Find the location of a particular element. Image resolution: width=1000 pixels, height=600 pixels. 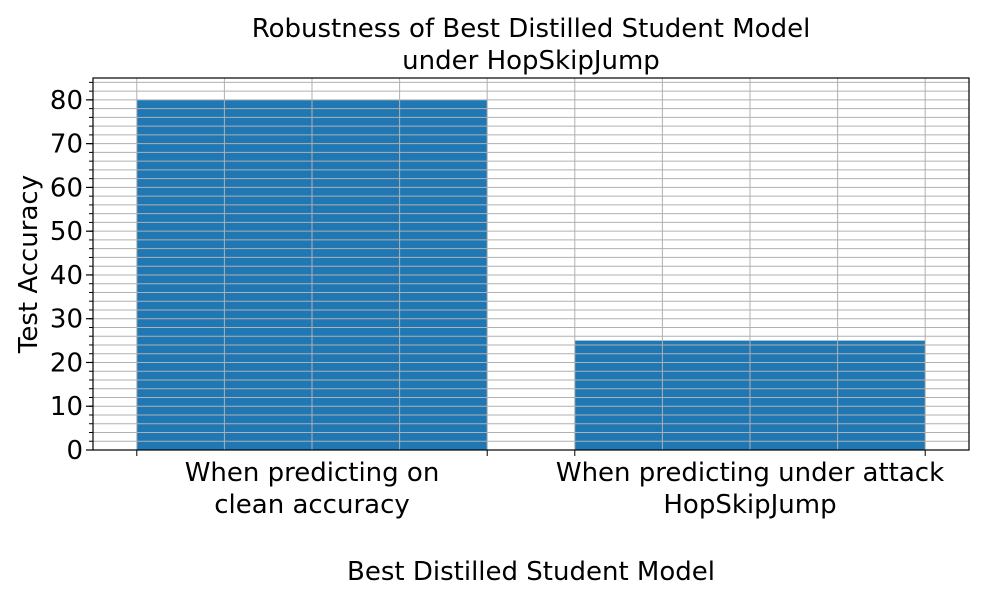

y-axis-label: Test Accuracy is located at coordinates (29, 264).